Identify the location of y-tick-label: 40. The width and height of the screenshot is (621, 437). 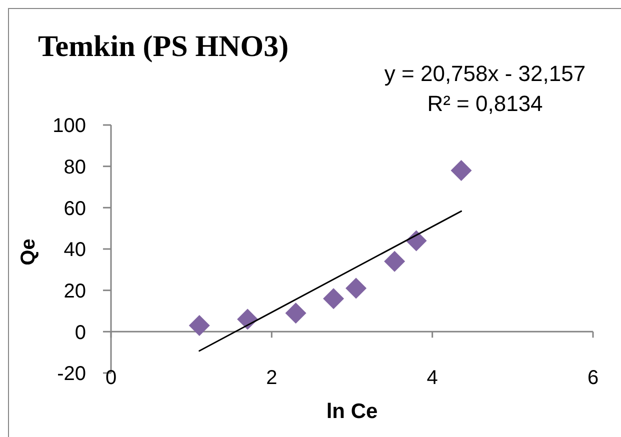
(75, 250).